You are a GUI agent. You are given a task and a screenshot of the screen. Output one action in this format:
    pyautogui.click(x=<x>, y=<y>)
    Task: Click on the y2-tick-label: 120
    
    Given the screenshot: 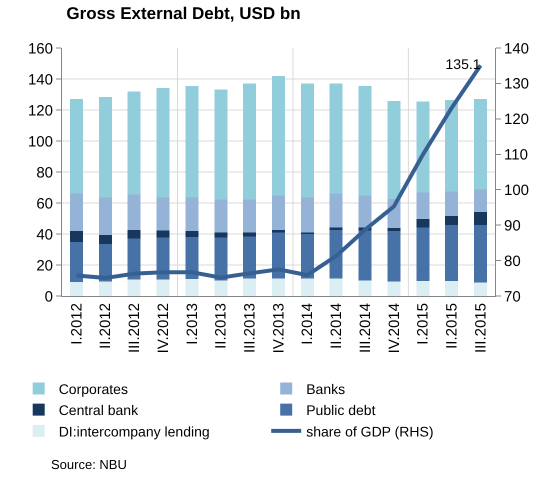 What is the action you would take?
    pyautogui.click(x=517, y=119)
    